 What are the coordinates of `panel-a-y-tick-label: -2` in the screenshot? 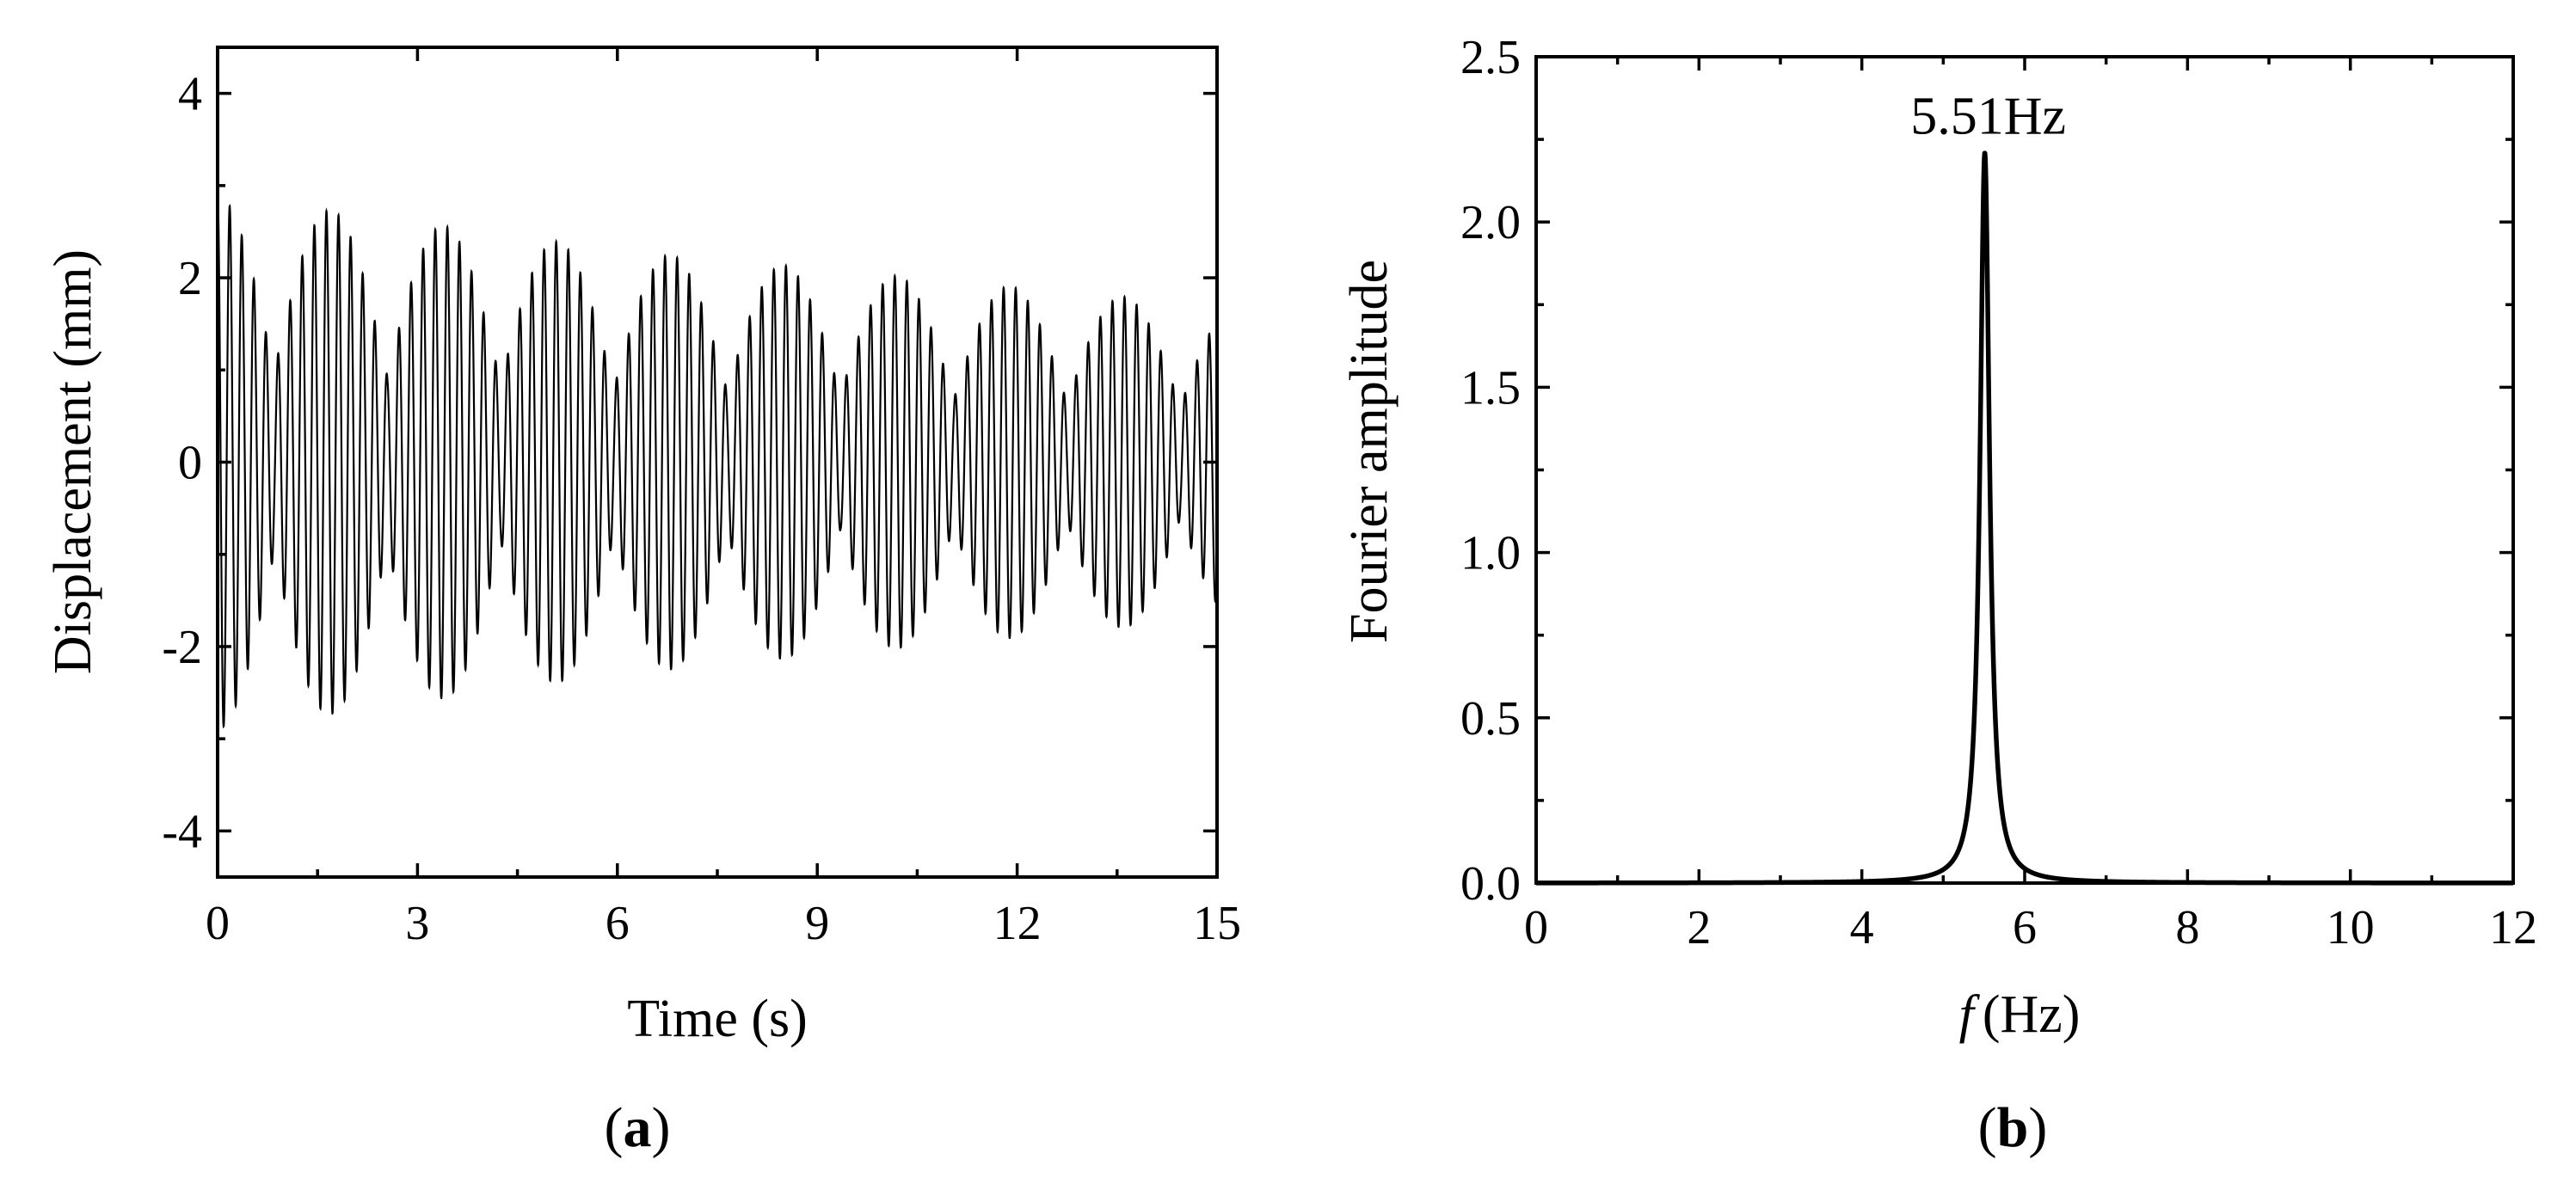 It's located at (182, 647).